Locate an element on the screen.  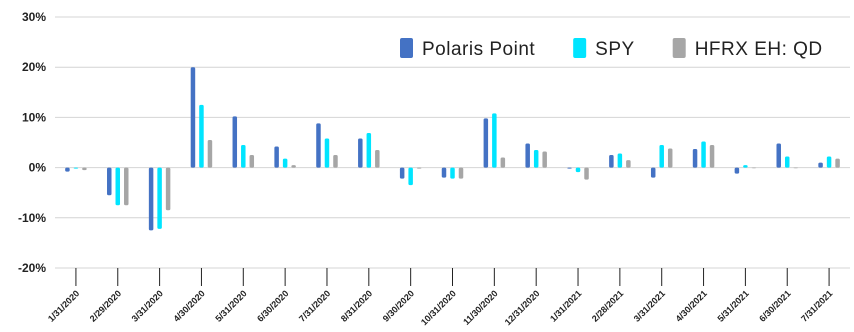
x-tick-label: 1/31/2020 is located at coordinates (63, 305).